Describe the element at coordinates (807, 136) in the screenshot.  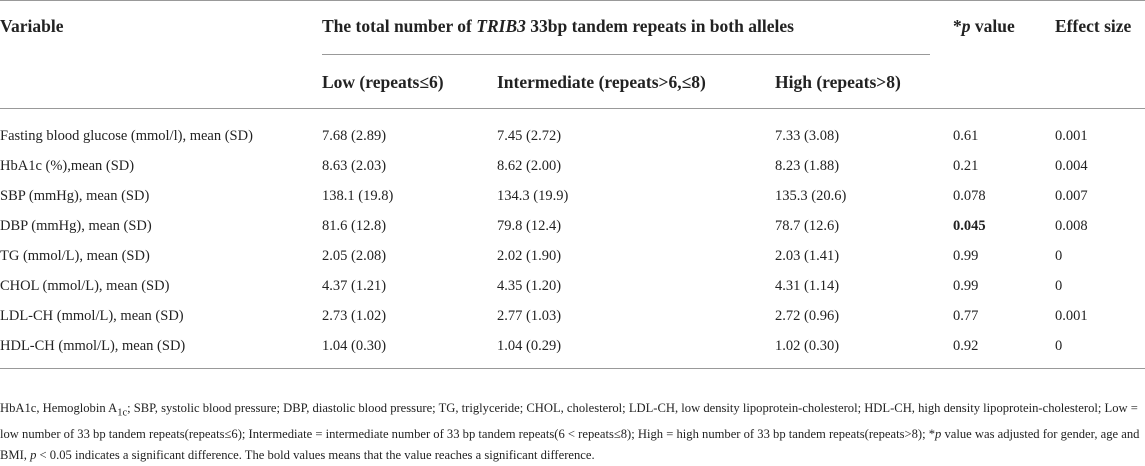
I see `high-cell: 7.33 (3.08)` at that location.